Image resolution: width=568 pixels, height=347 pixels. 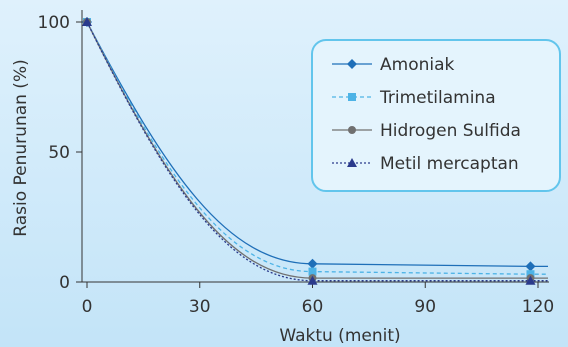 What do you see at coordinates (59, 153) in the screenshot?
I see `y-tick-label: 50` at bounding box center [59, 153].